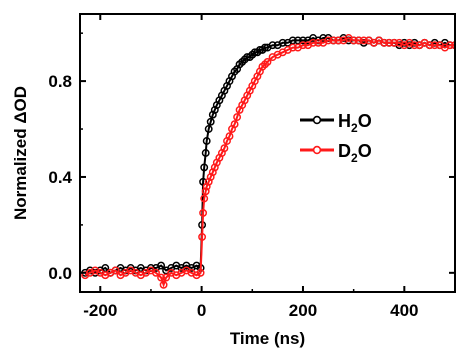 Image resolution: width=456 pixels, height=348 pixels. I want to click on legend-label: H2O, so click(355, 123).